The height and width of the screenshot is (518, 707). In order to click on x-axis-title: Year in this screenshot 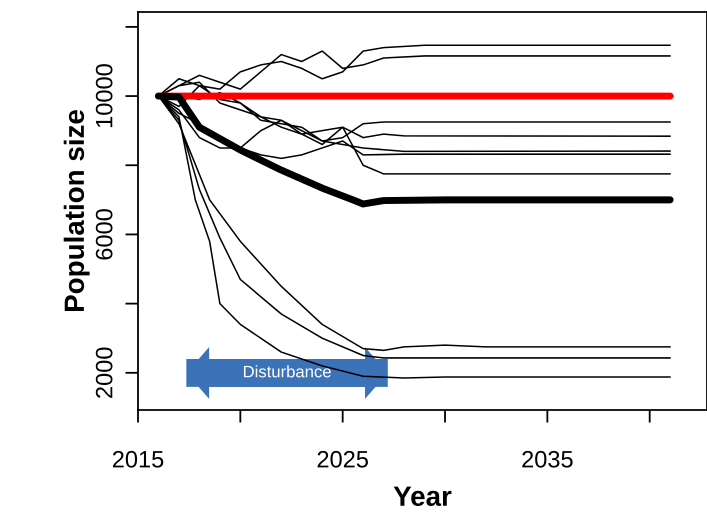, I will do `click(423, 496)`.